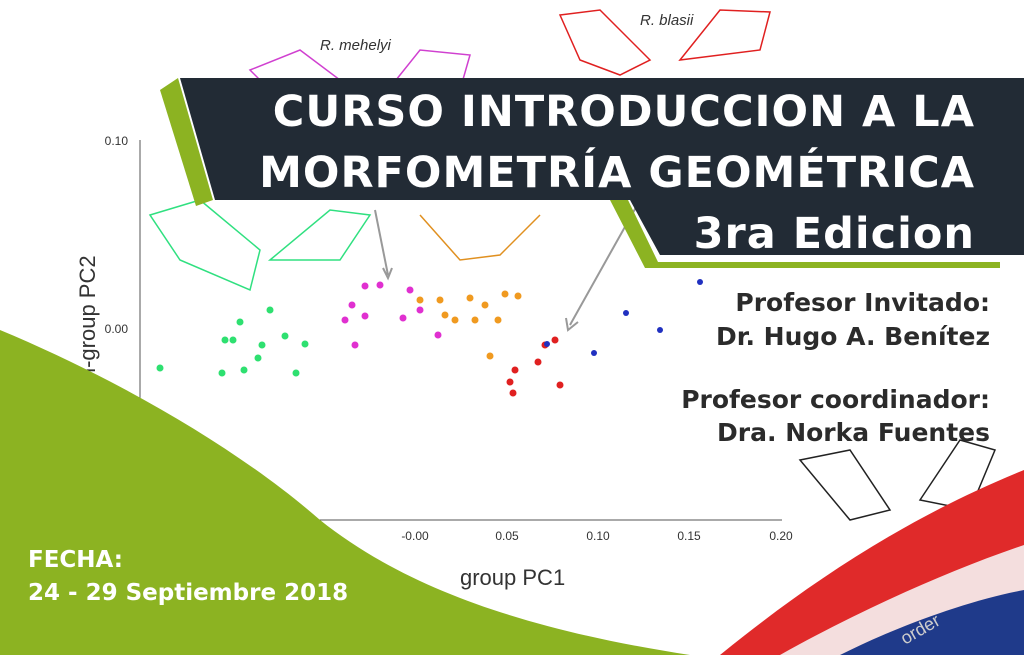 This screenshot has height=655, width=1024. What do you see at coordinates (507, 536) in the screenshot?
I see `x-tick-label: 0.05` at bounding box center [507, 536].